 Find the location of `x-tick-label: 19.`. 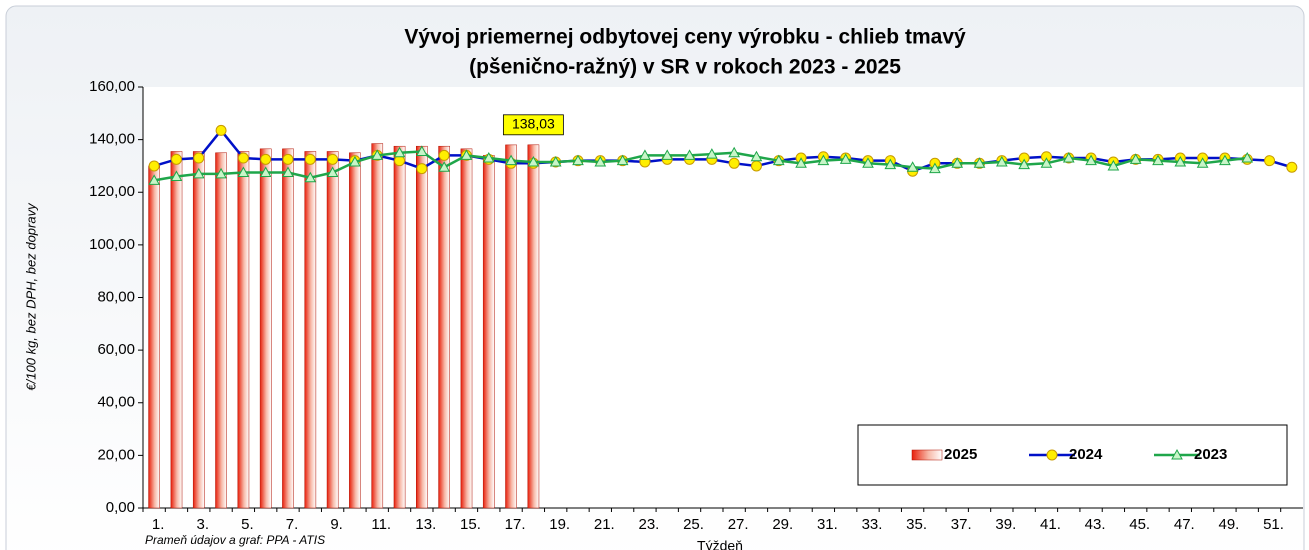

x-tick-label: 19. is located at coordinates (559, 524).